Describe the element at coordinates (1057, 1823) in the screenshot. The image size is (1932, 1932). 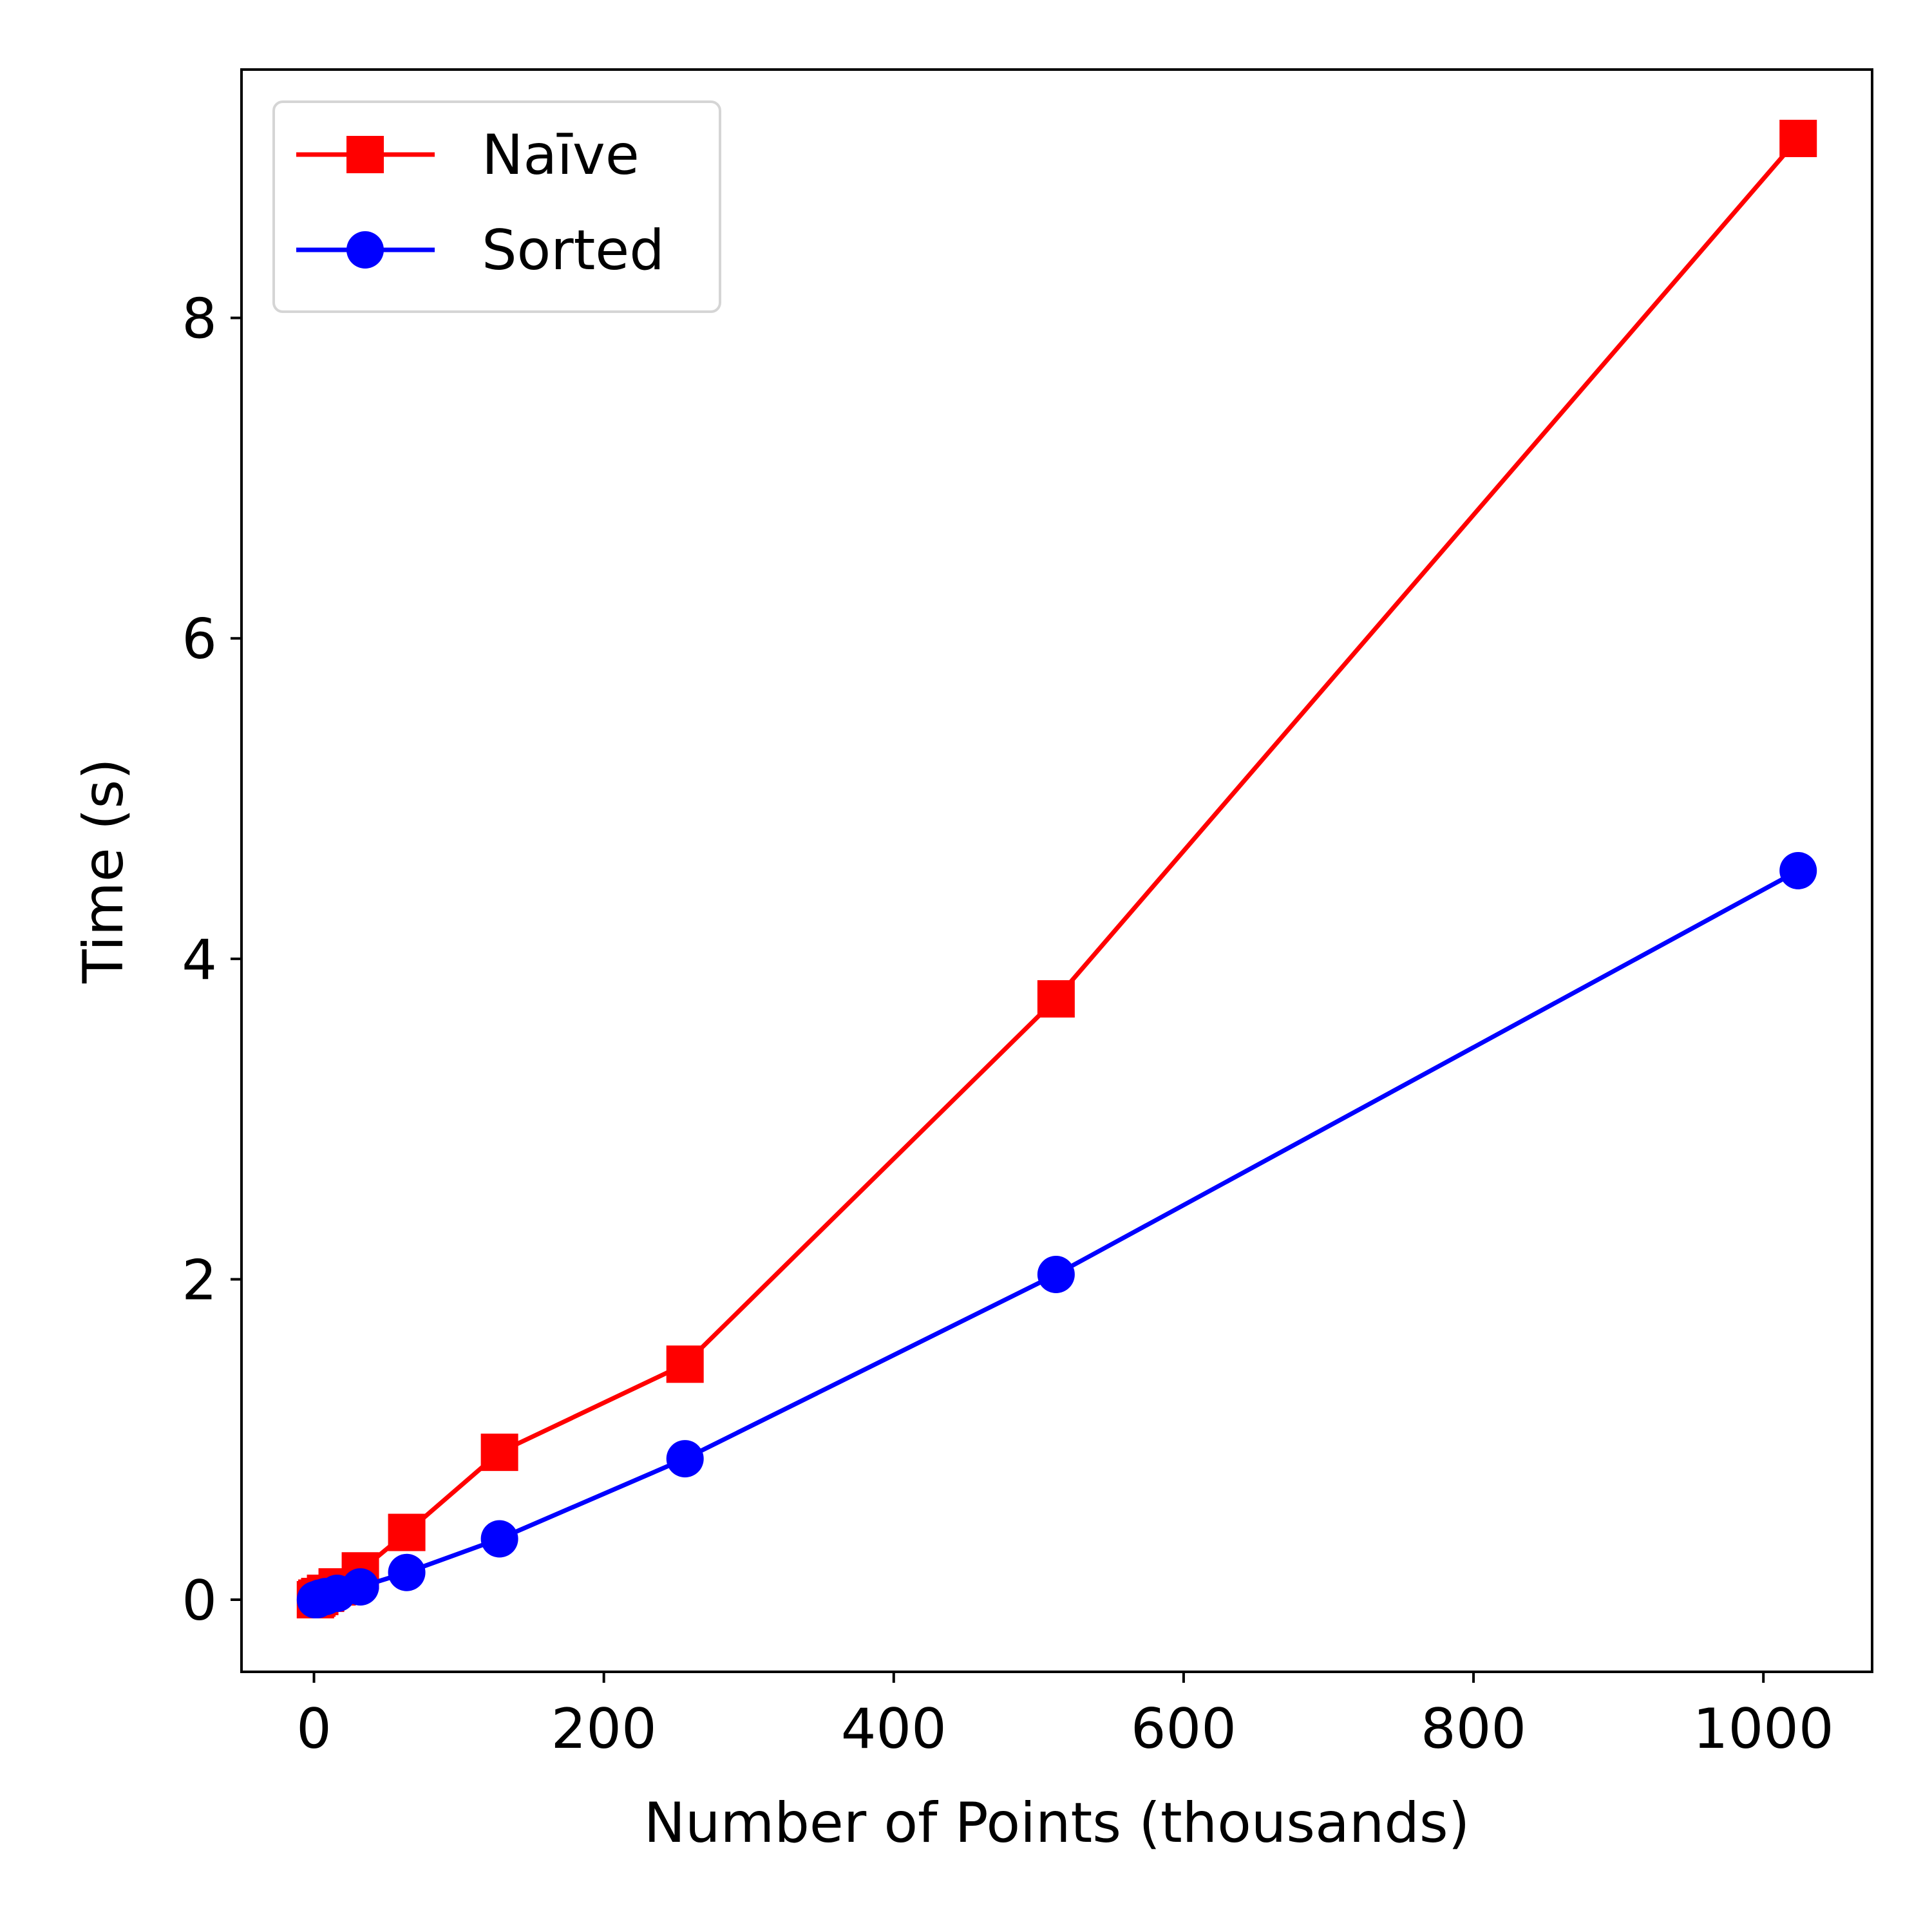
I see `x-axis-label: Number of Points (thousands)` at that location.